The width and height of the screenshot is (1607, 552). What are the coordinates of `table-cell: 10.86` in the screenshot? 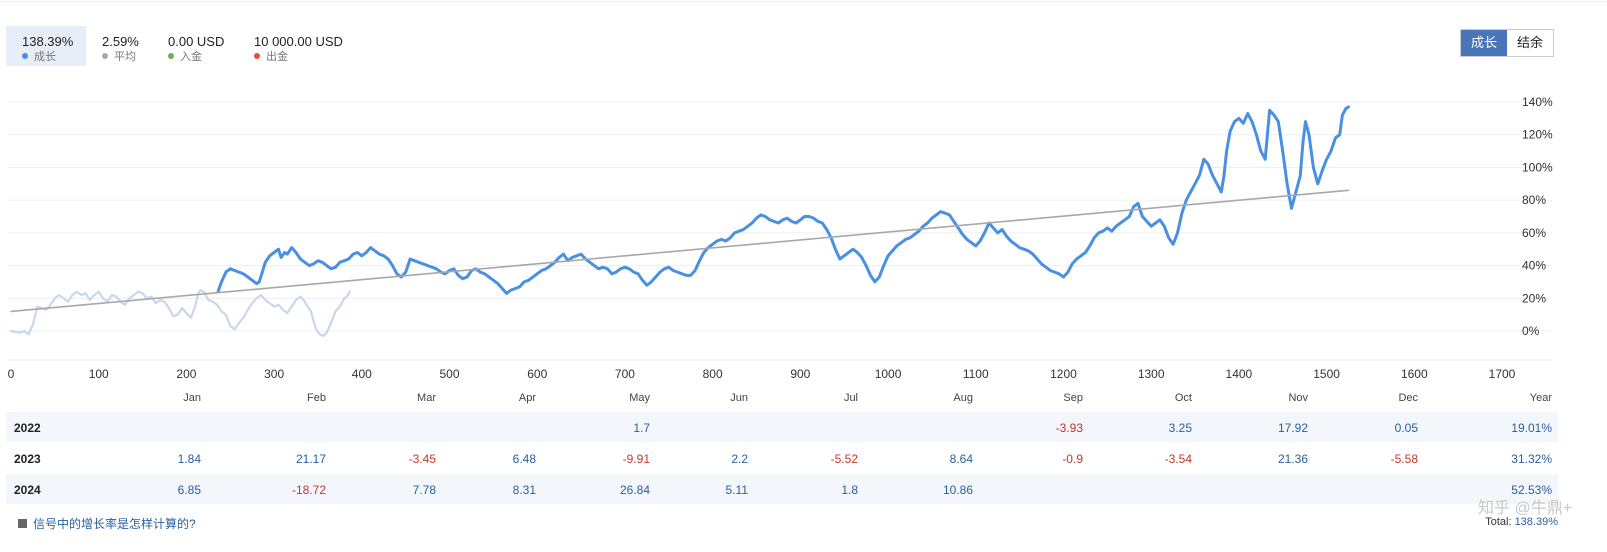 It's located at (957, 490).